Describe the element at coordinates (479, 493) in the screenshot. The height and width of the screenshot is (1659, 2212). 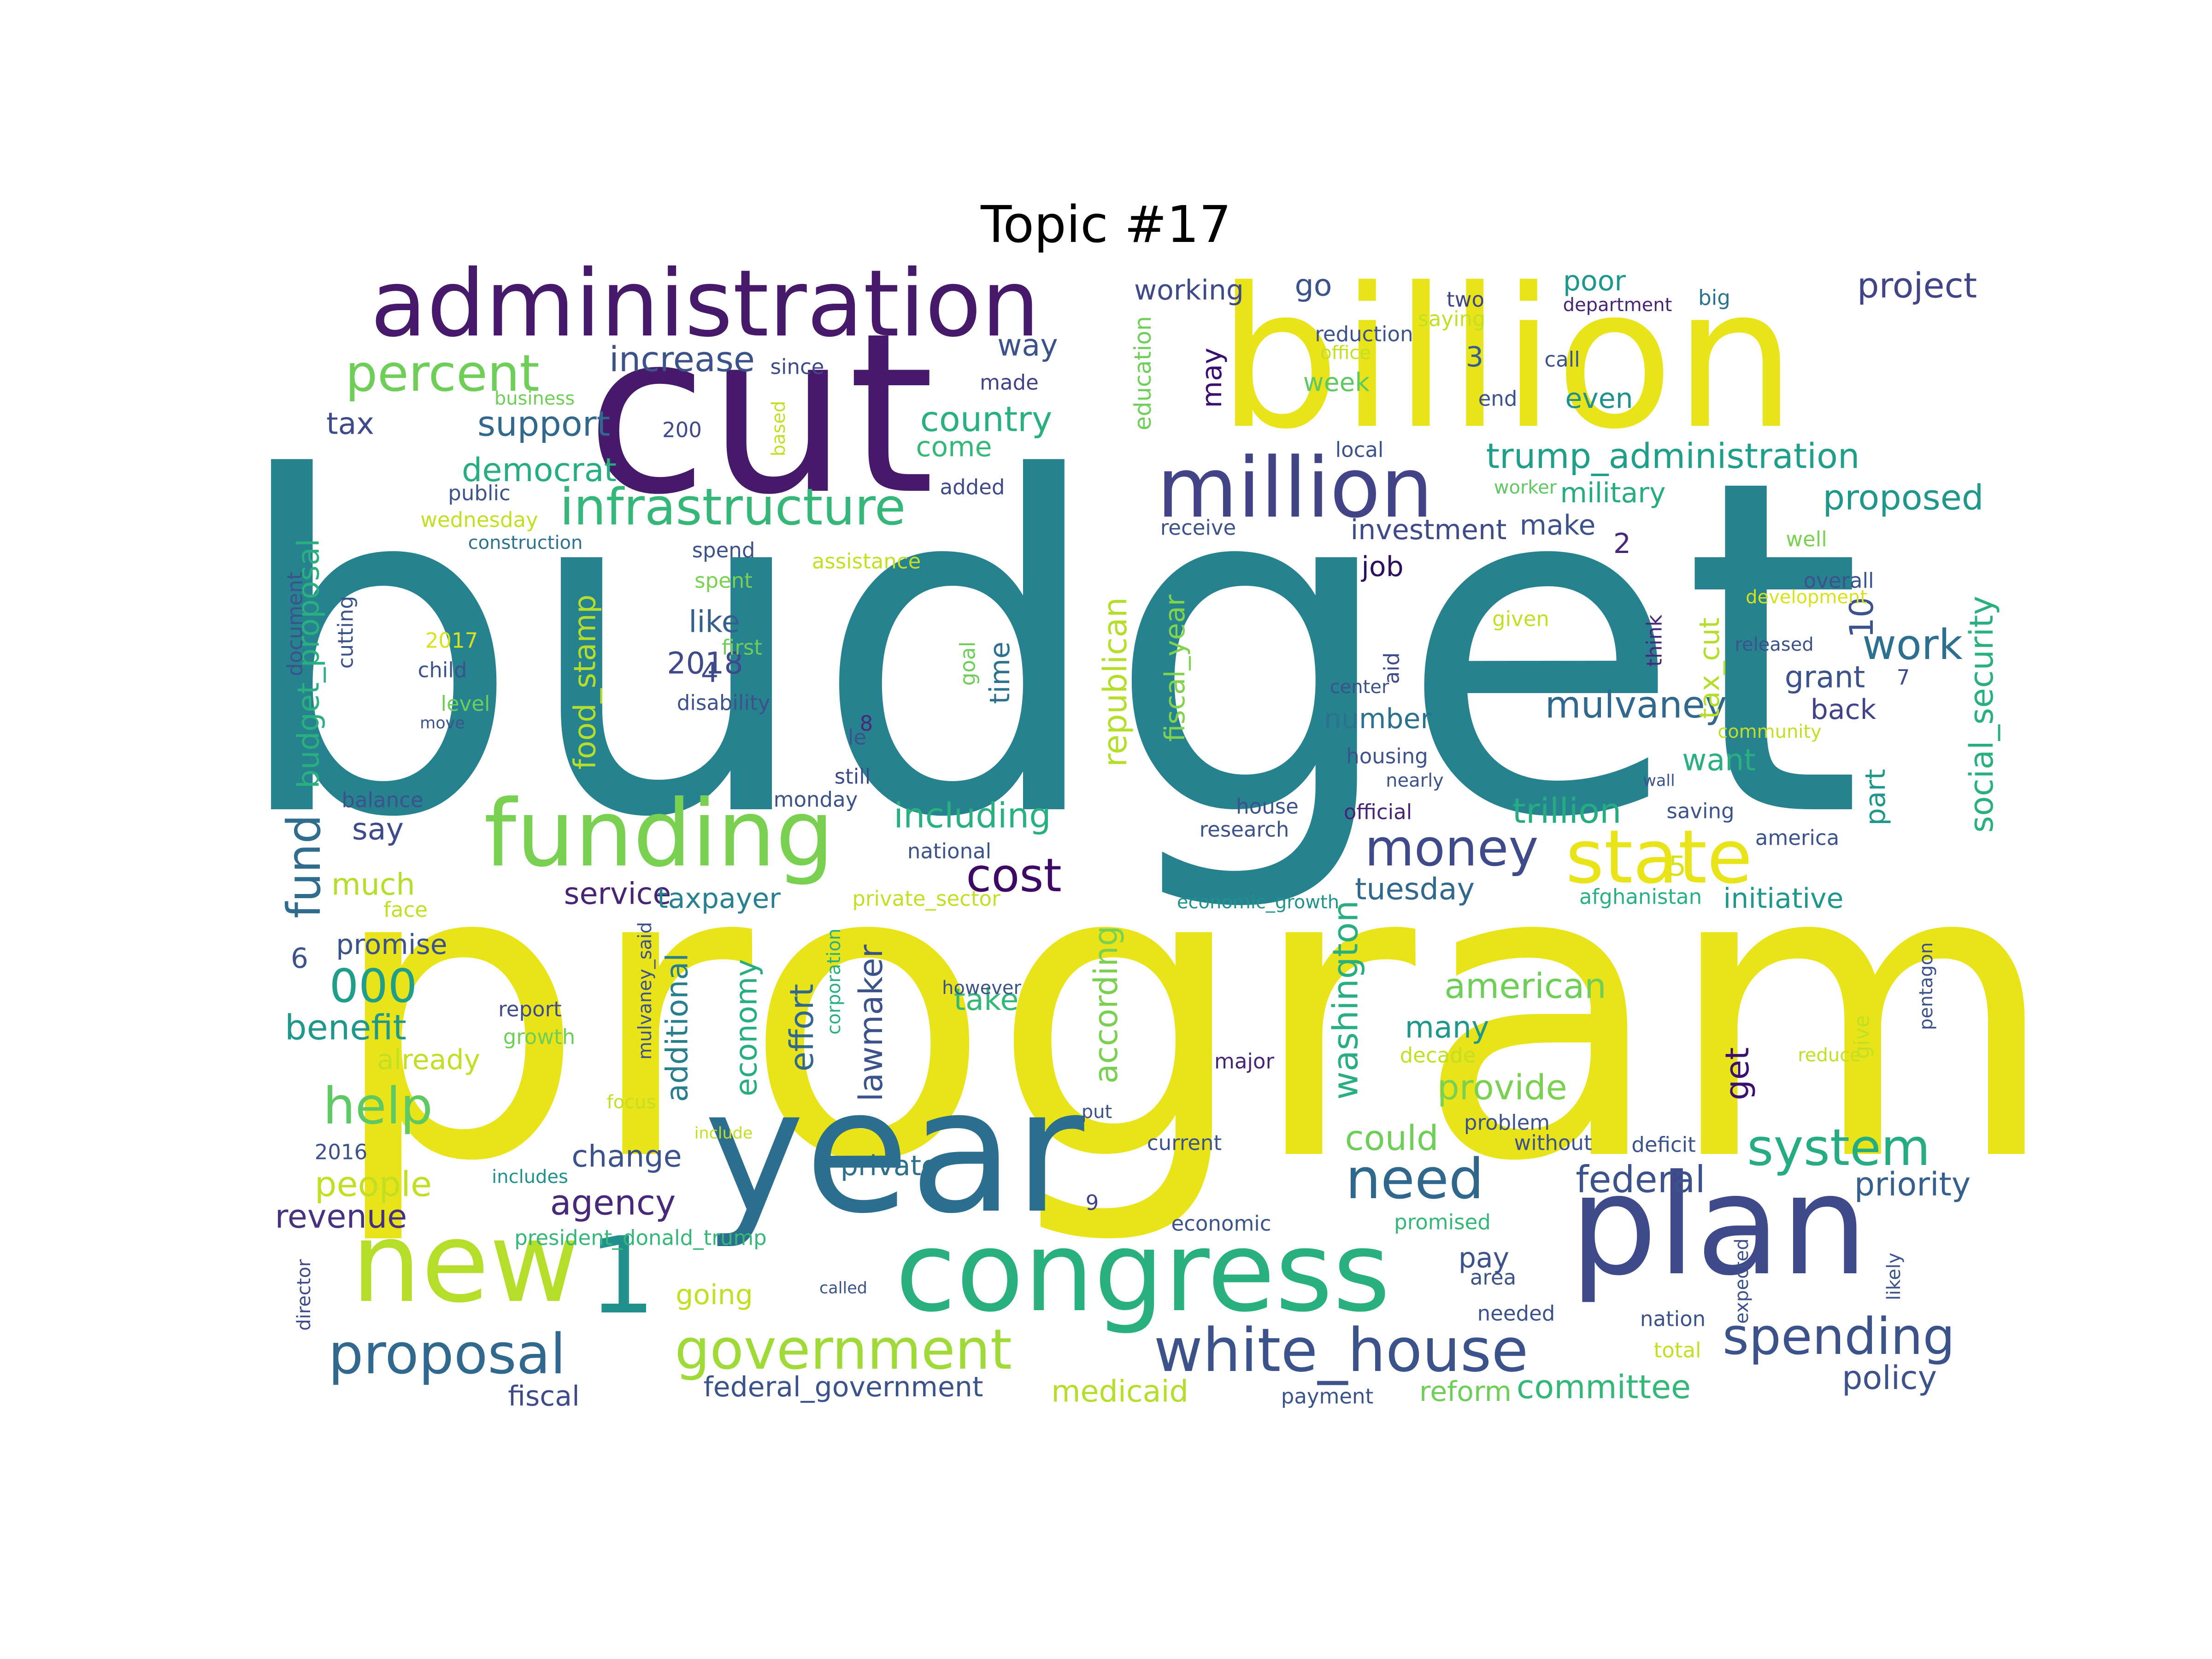
I see `word-public: public` at that location.